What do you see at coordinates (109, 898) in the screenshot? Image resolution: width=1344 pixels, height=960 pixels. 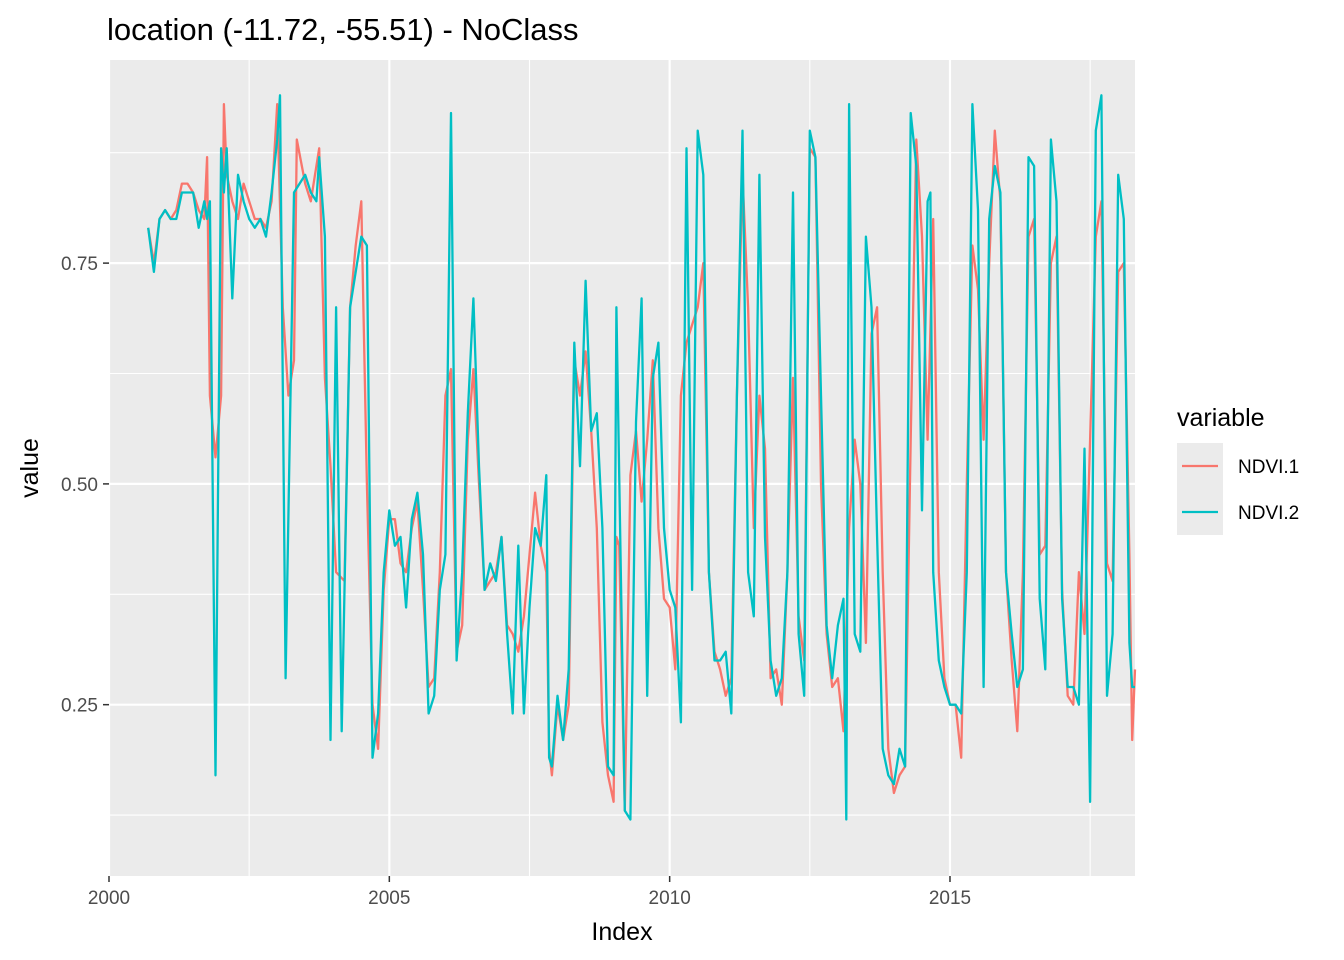 I see `x-tick-label: 2000` at bounding box center [109, 898].